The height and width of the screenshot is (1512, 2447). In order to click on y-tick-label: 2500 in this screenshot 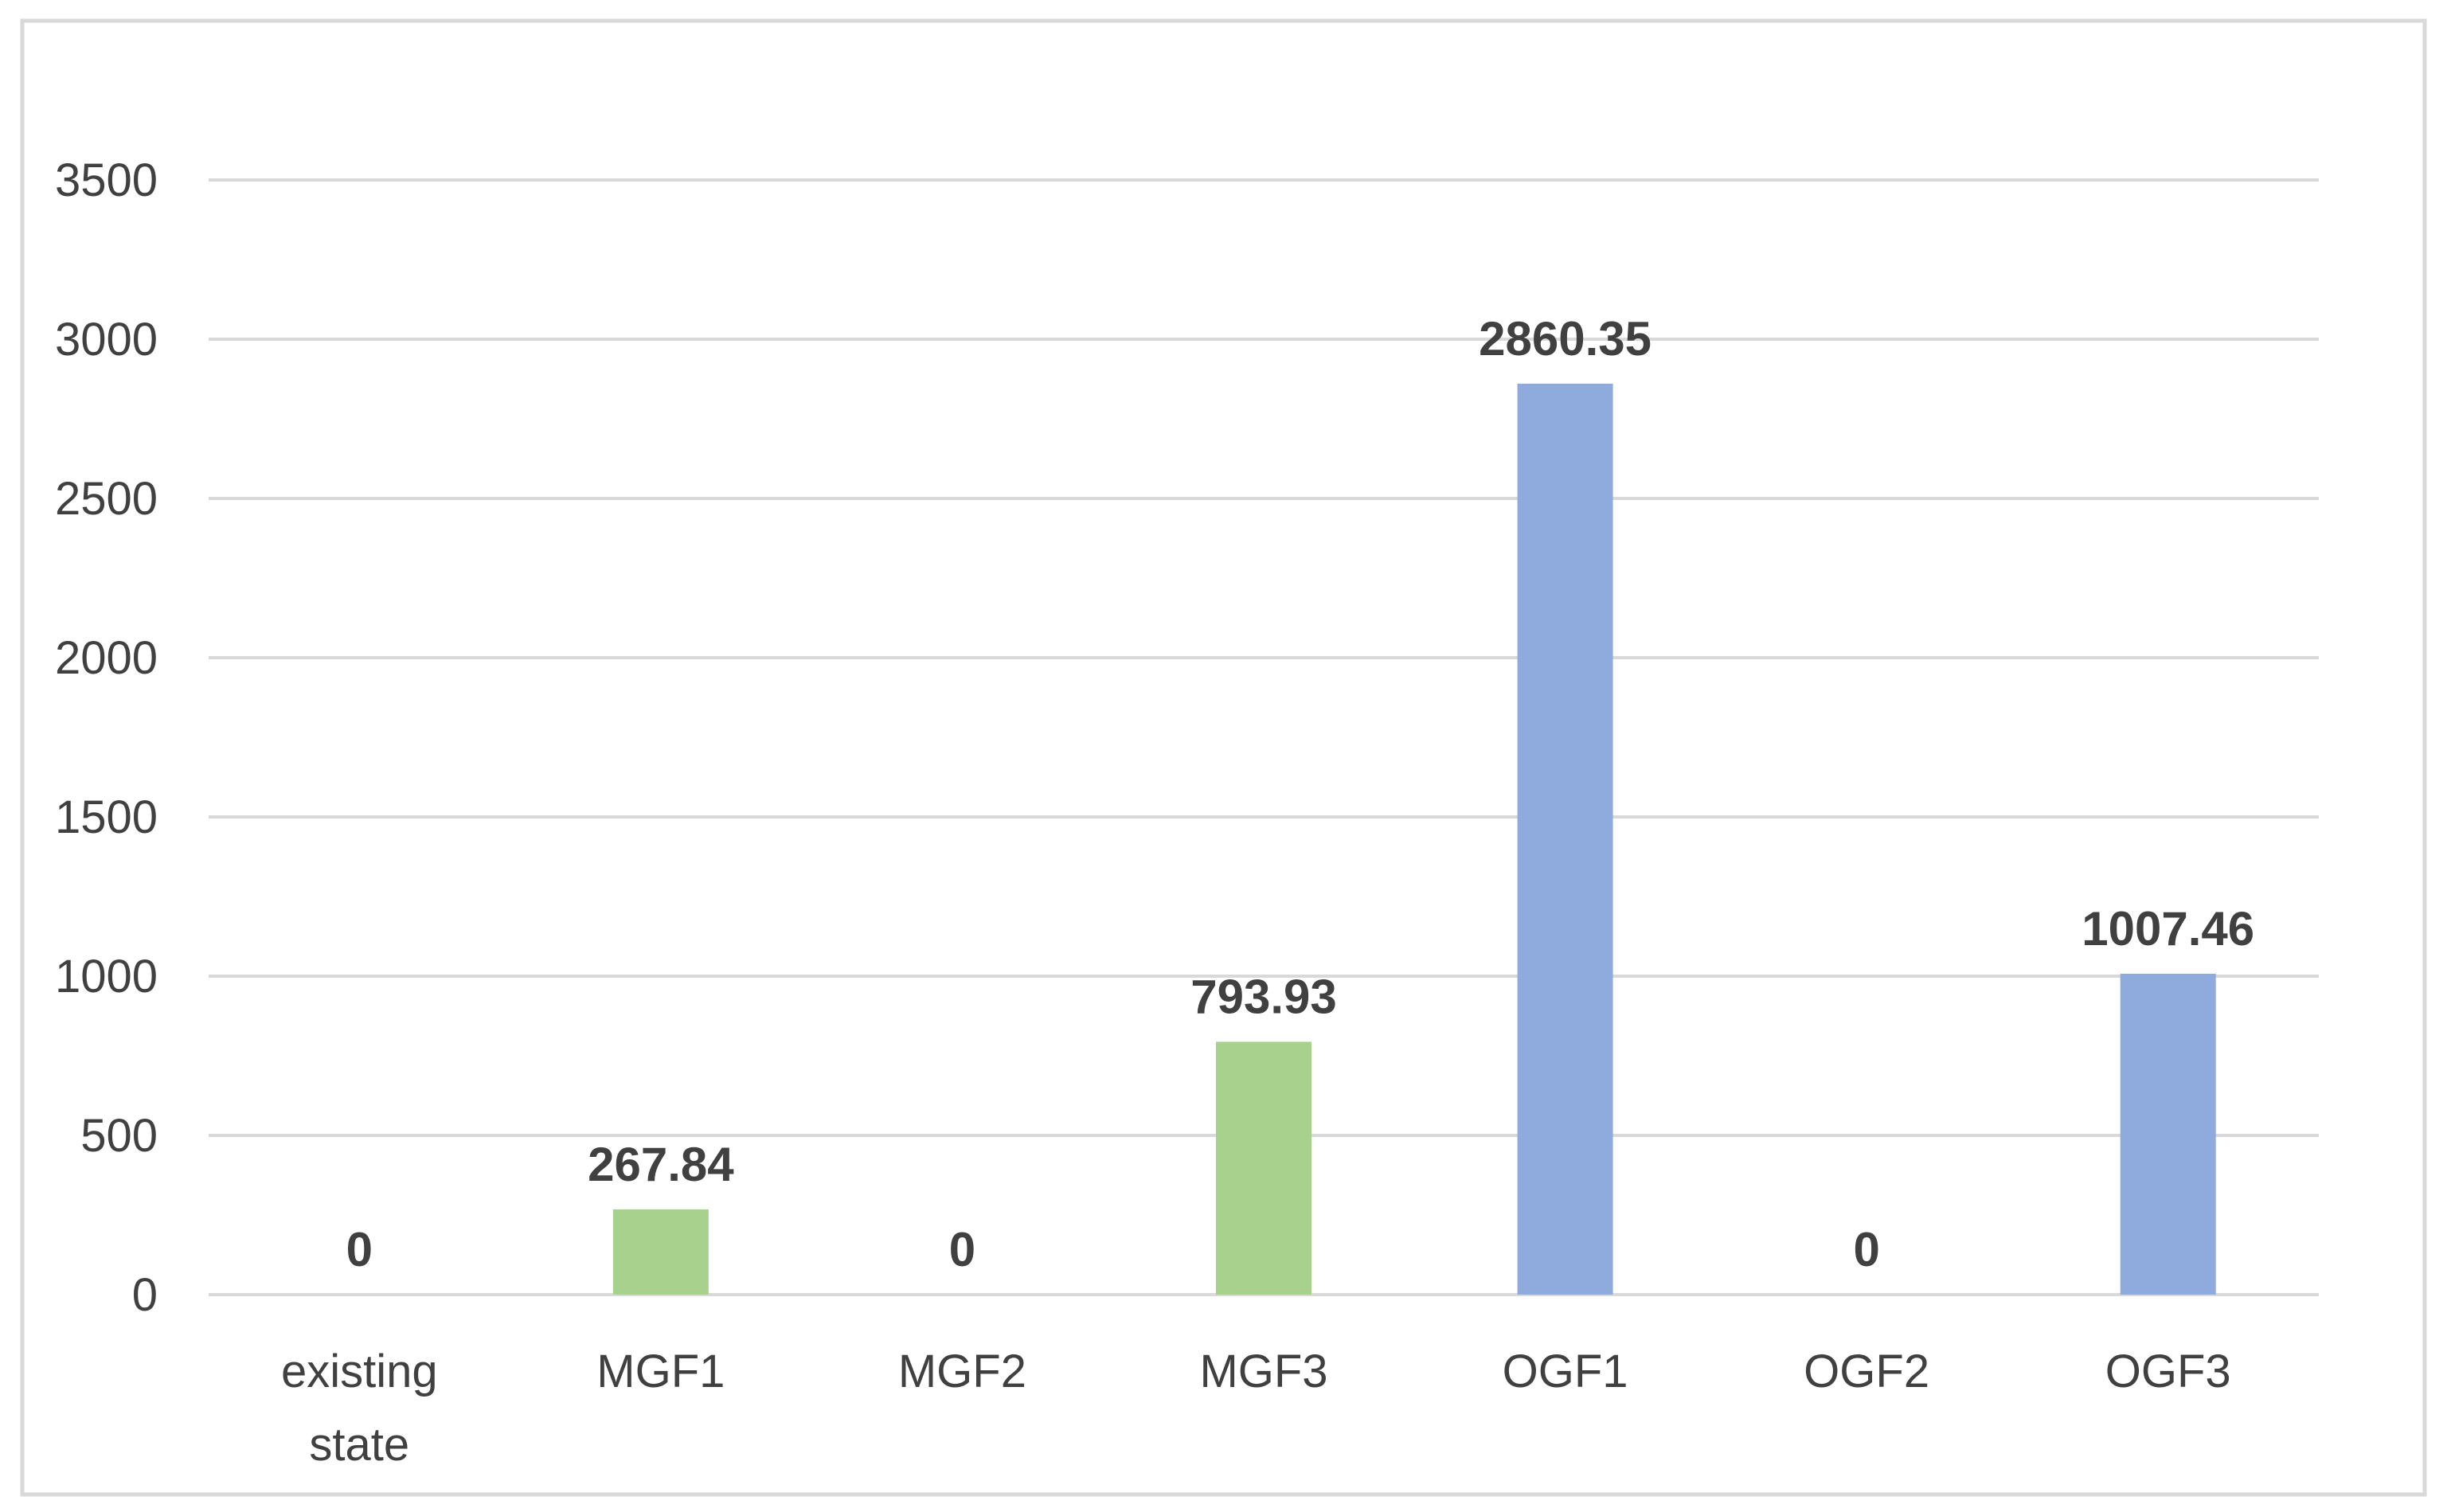, I will do `click(106, 499)`.